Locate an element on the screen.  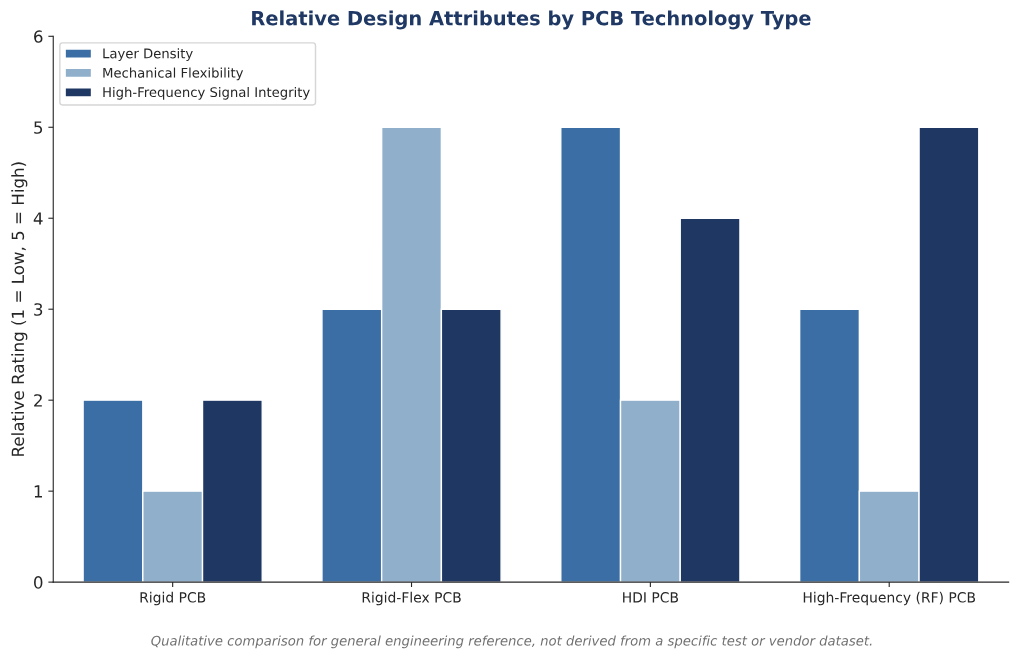
y-tick-label: 1 is located at coordinates (38, 491).